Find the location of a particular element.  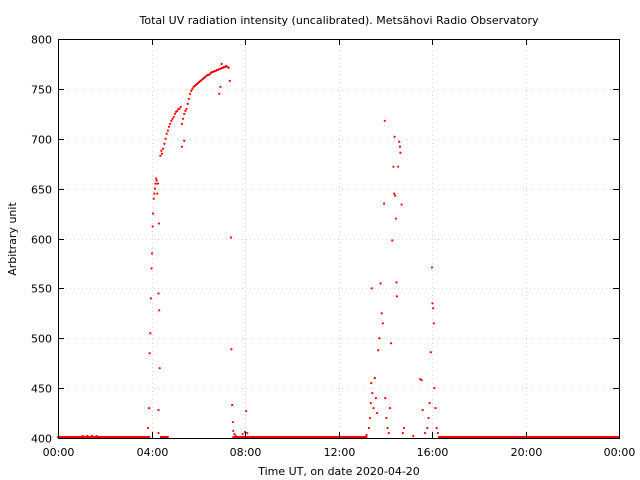

y-tick-label: 450 is located at coordinates (41, 389).